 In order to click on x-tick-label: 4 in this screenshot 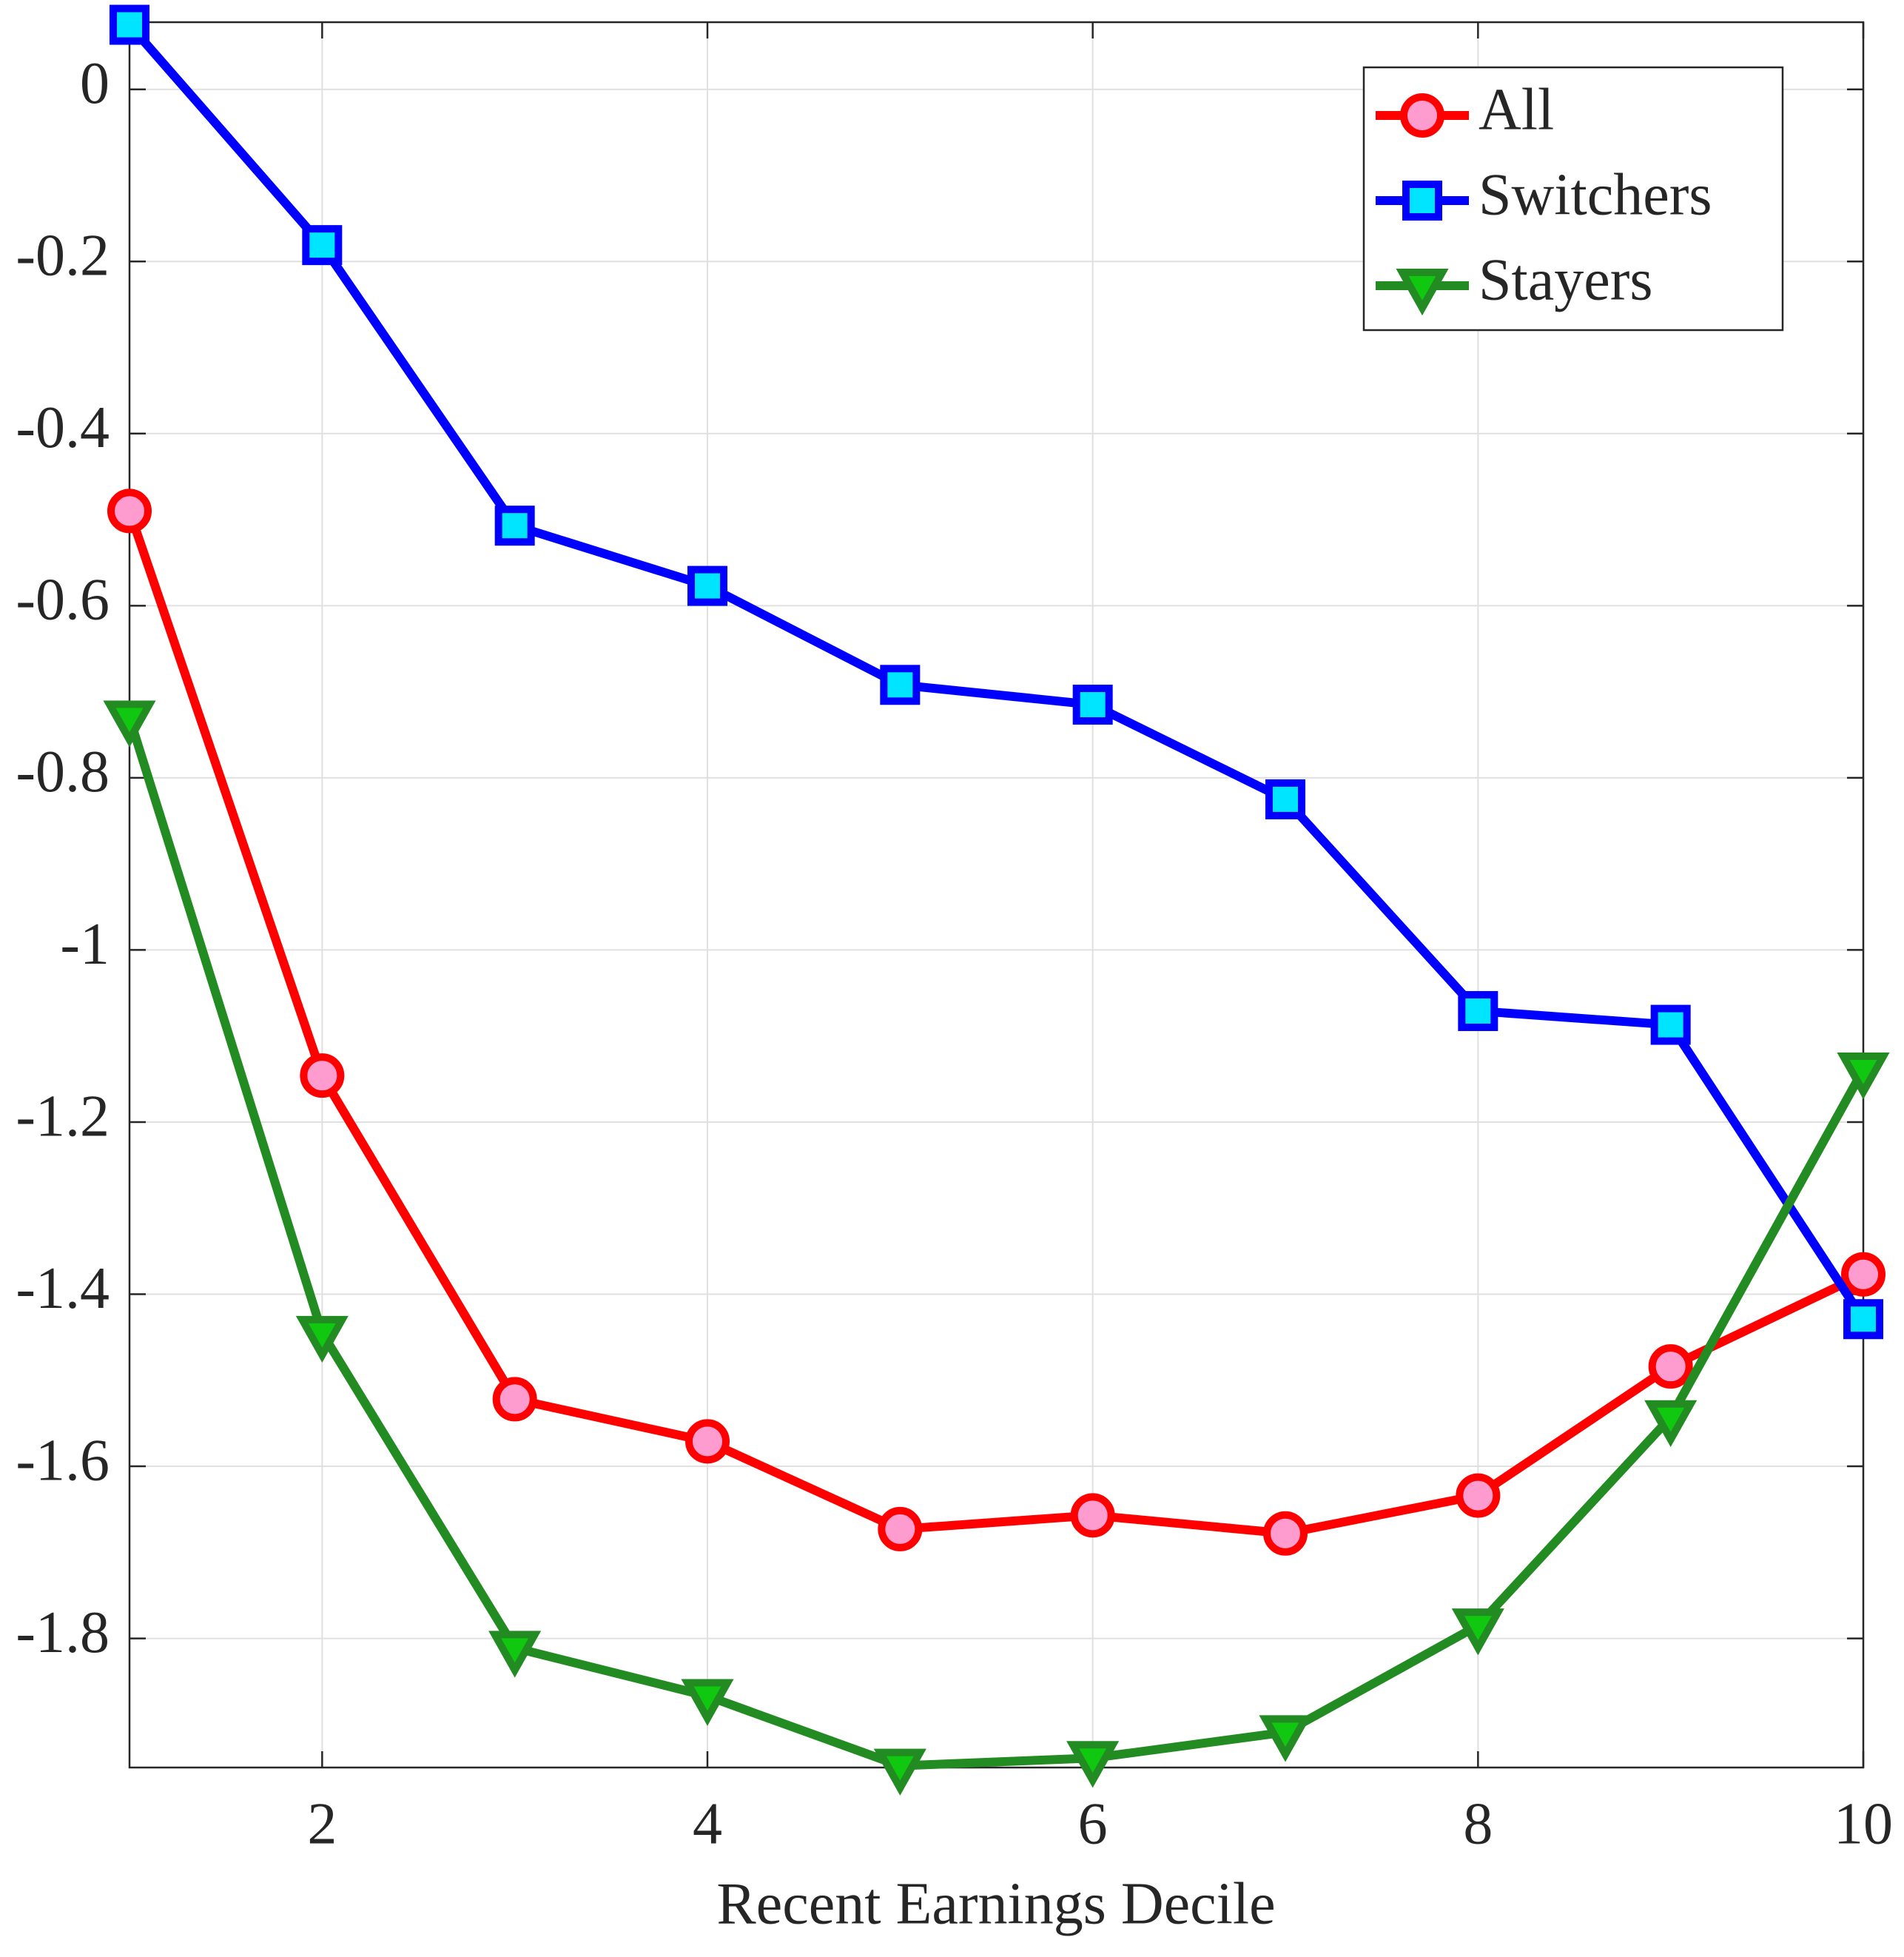, I will do `click(708, 1823)`.